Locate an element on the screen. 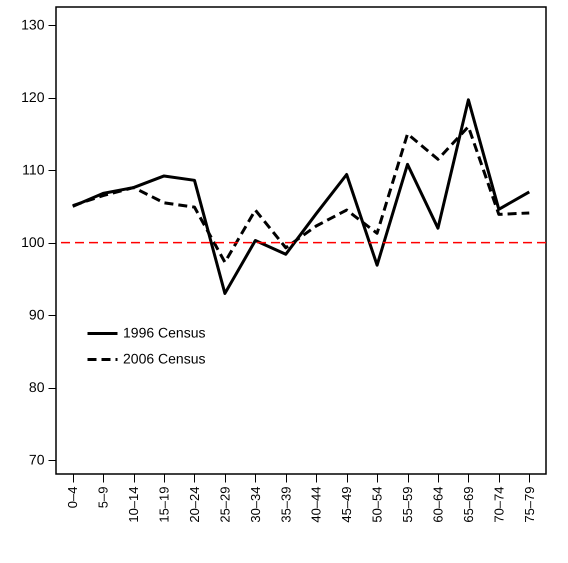 Image resolution: width=568 pixels, height=563 pixels. x-tick-label: 65–69 is located at coordinates (468, 504).